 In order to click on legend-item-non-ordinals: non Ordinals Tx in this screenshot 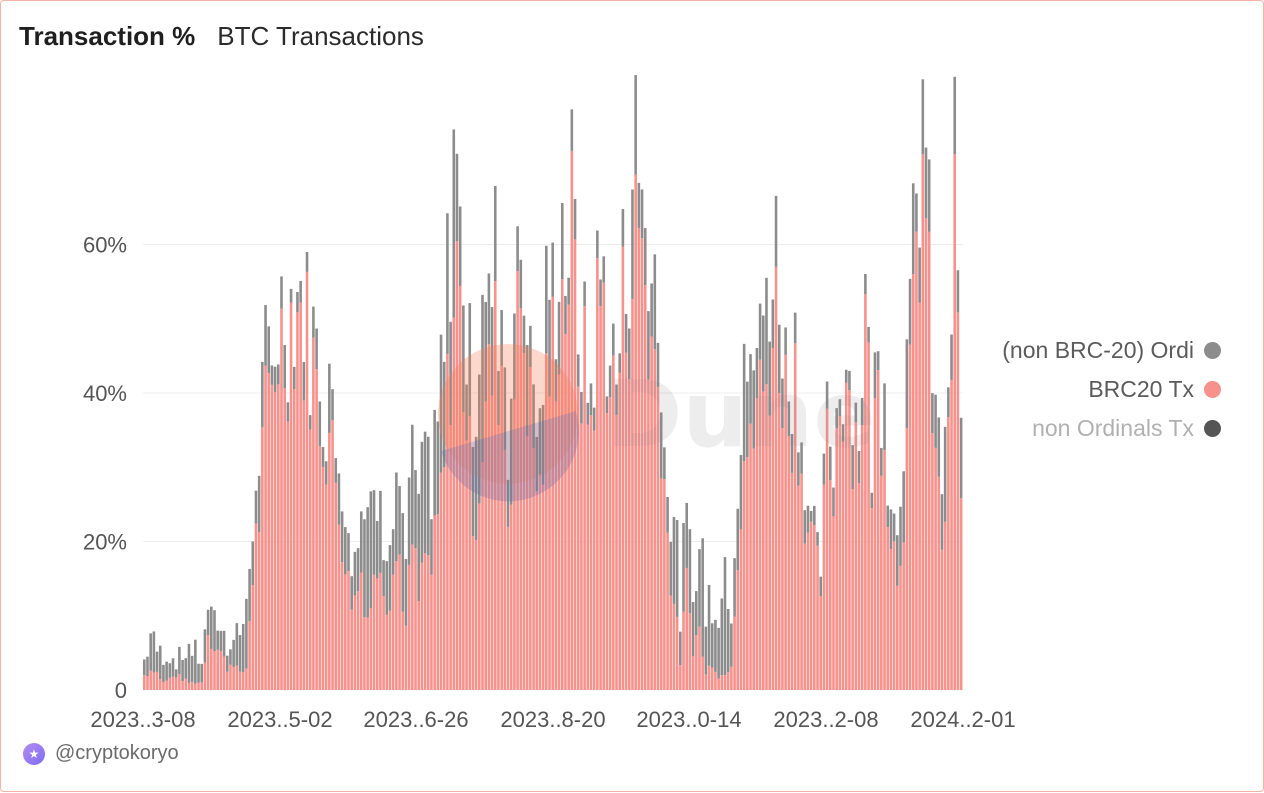, I will do `click(1126, 428)`.